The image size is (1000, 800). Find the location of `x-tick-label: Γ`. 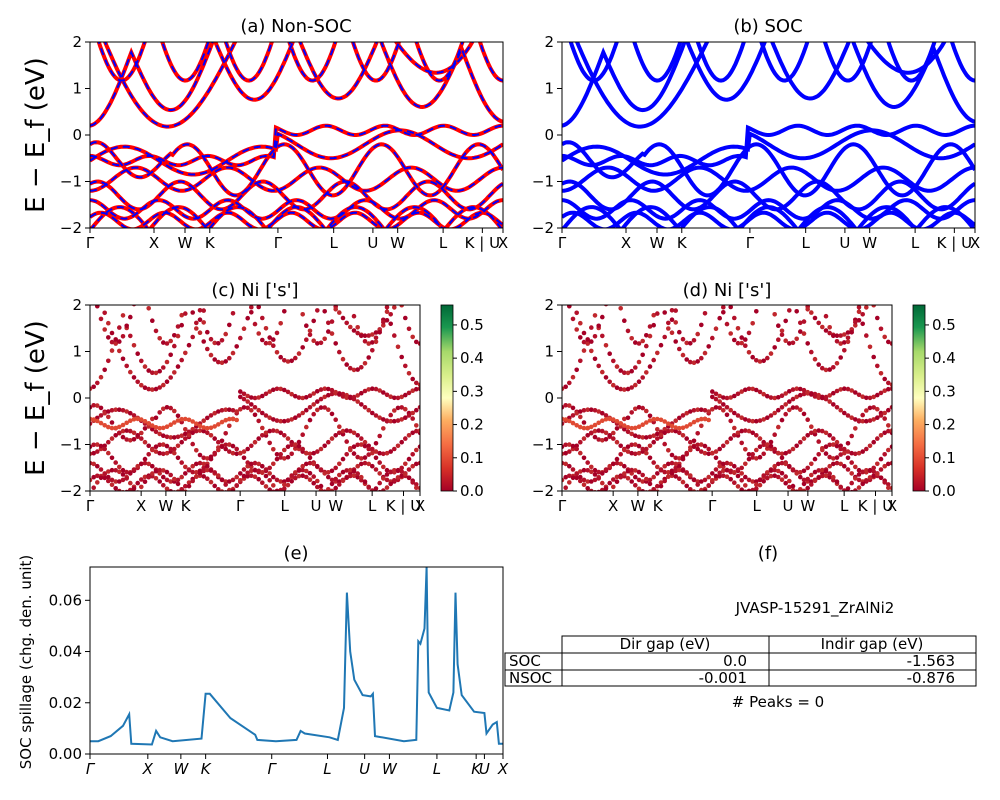

x-tick-label: Γ is located at coordinates (562, 506).